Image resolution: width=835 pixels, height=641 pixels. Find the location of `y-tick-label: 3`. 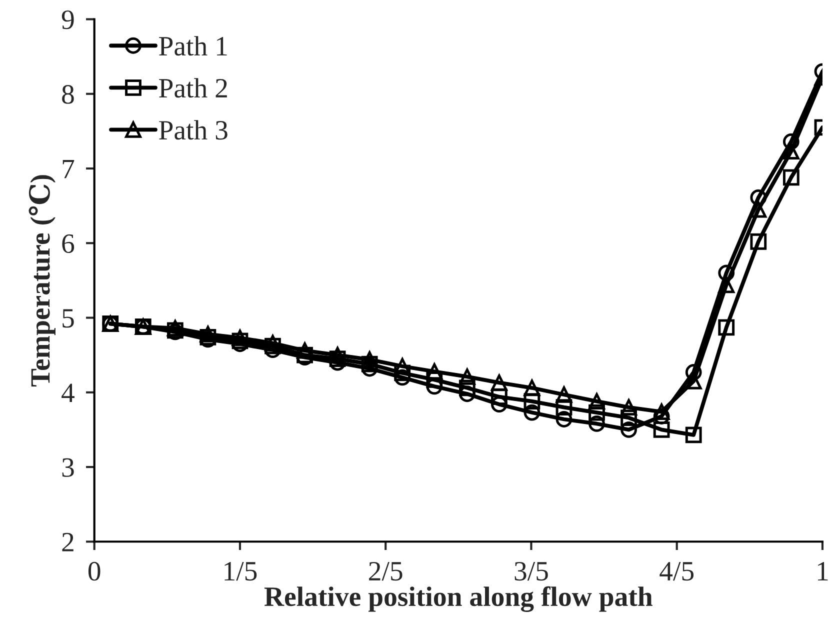

y-tick-label: 3 is located at coordinates (68, 467).